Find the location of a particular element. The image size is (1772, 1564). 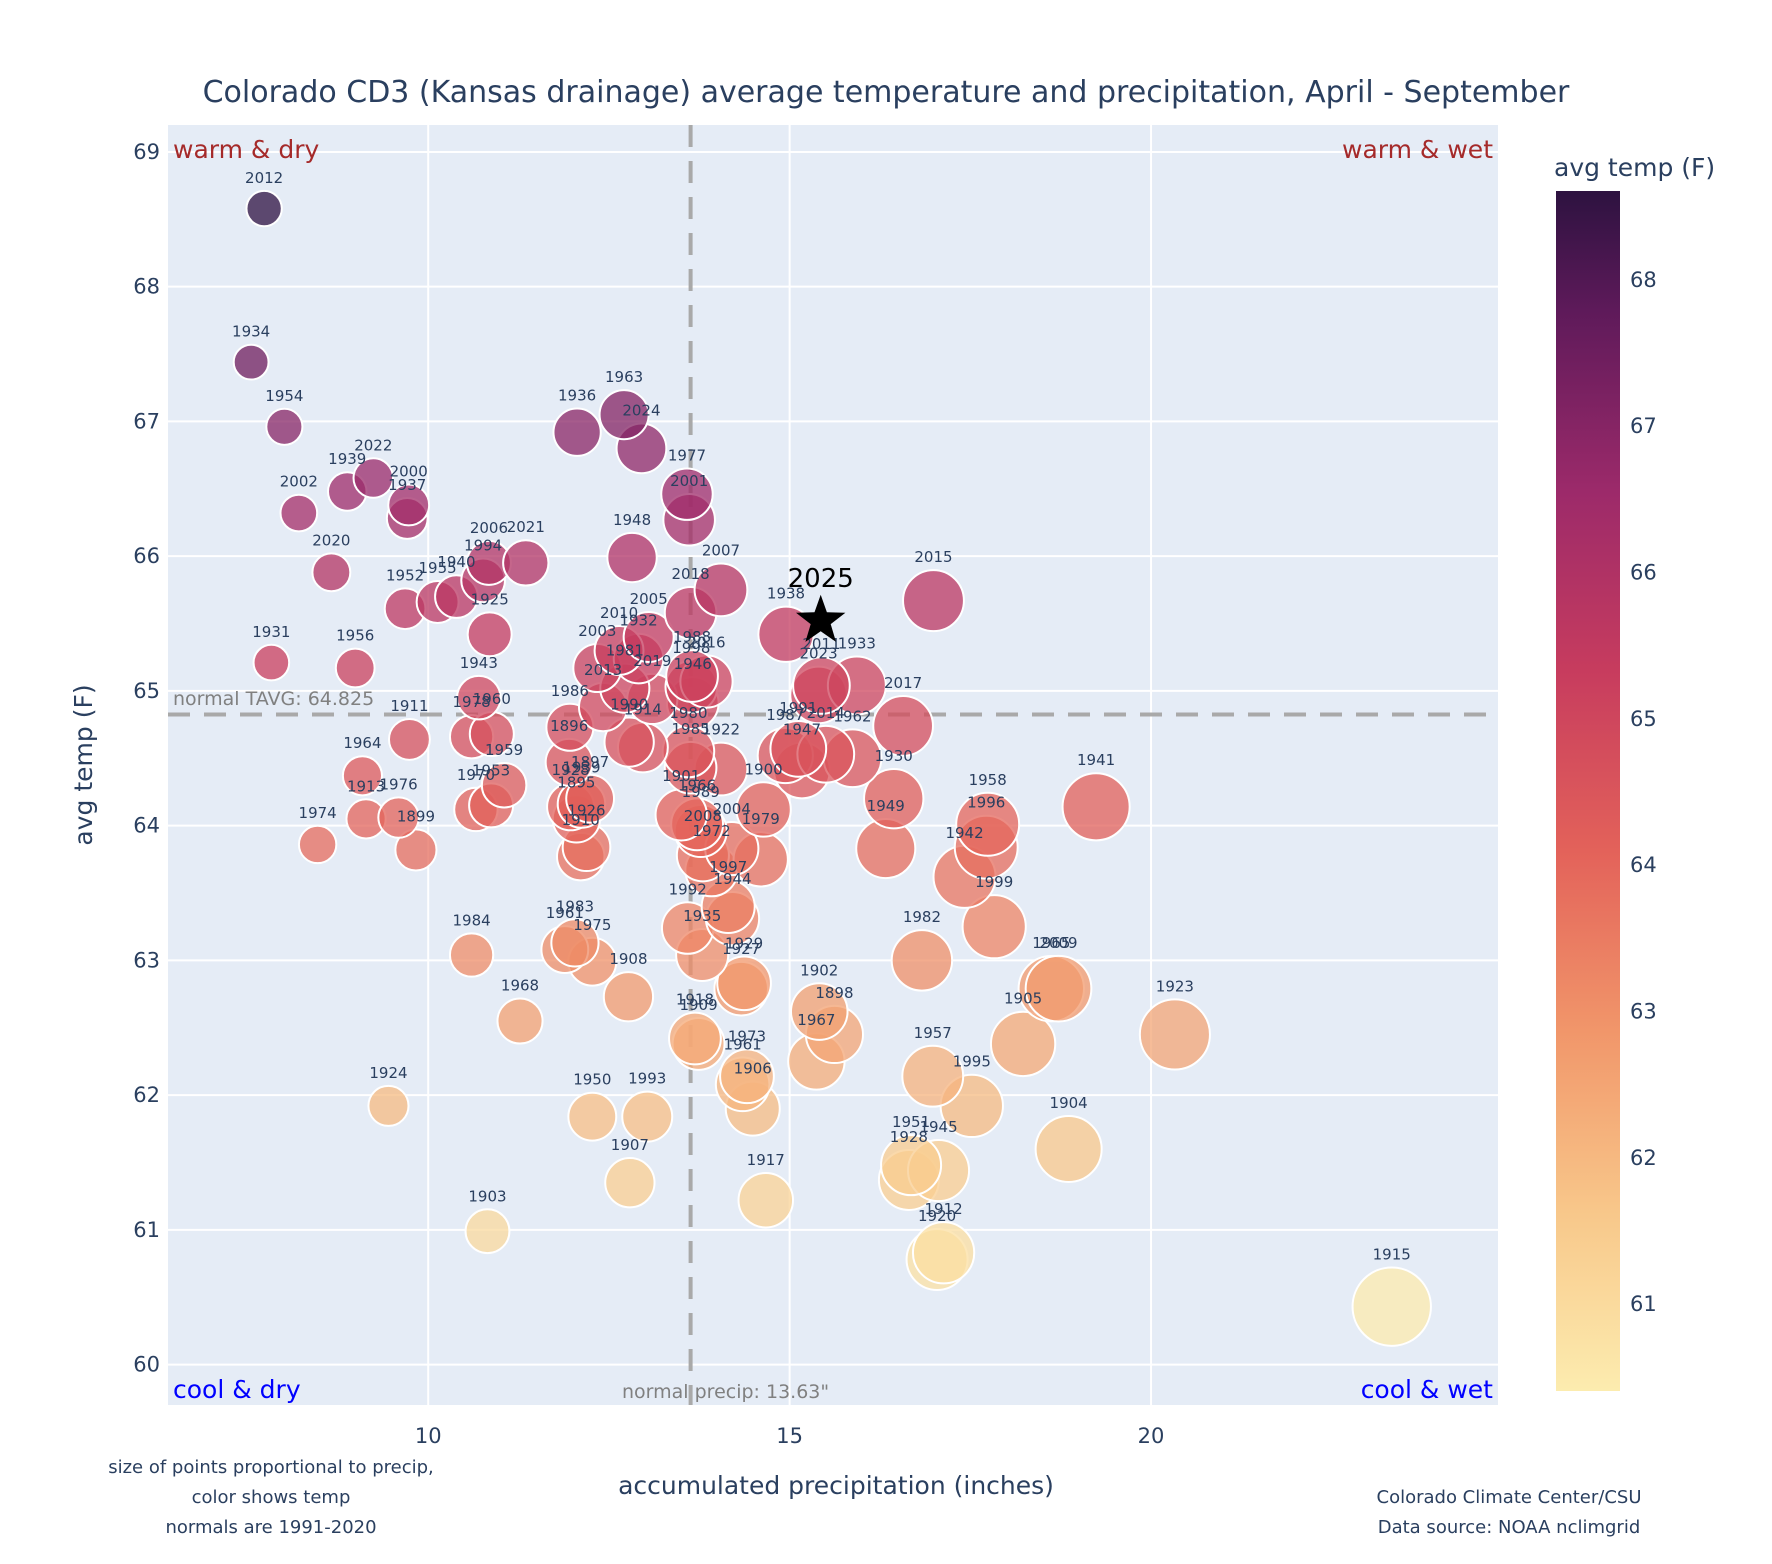

colorbar-tick-label: 68 is located at coordinates (1643, 280).